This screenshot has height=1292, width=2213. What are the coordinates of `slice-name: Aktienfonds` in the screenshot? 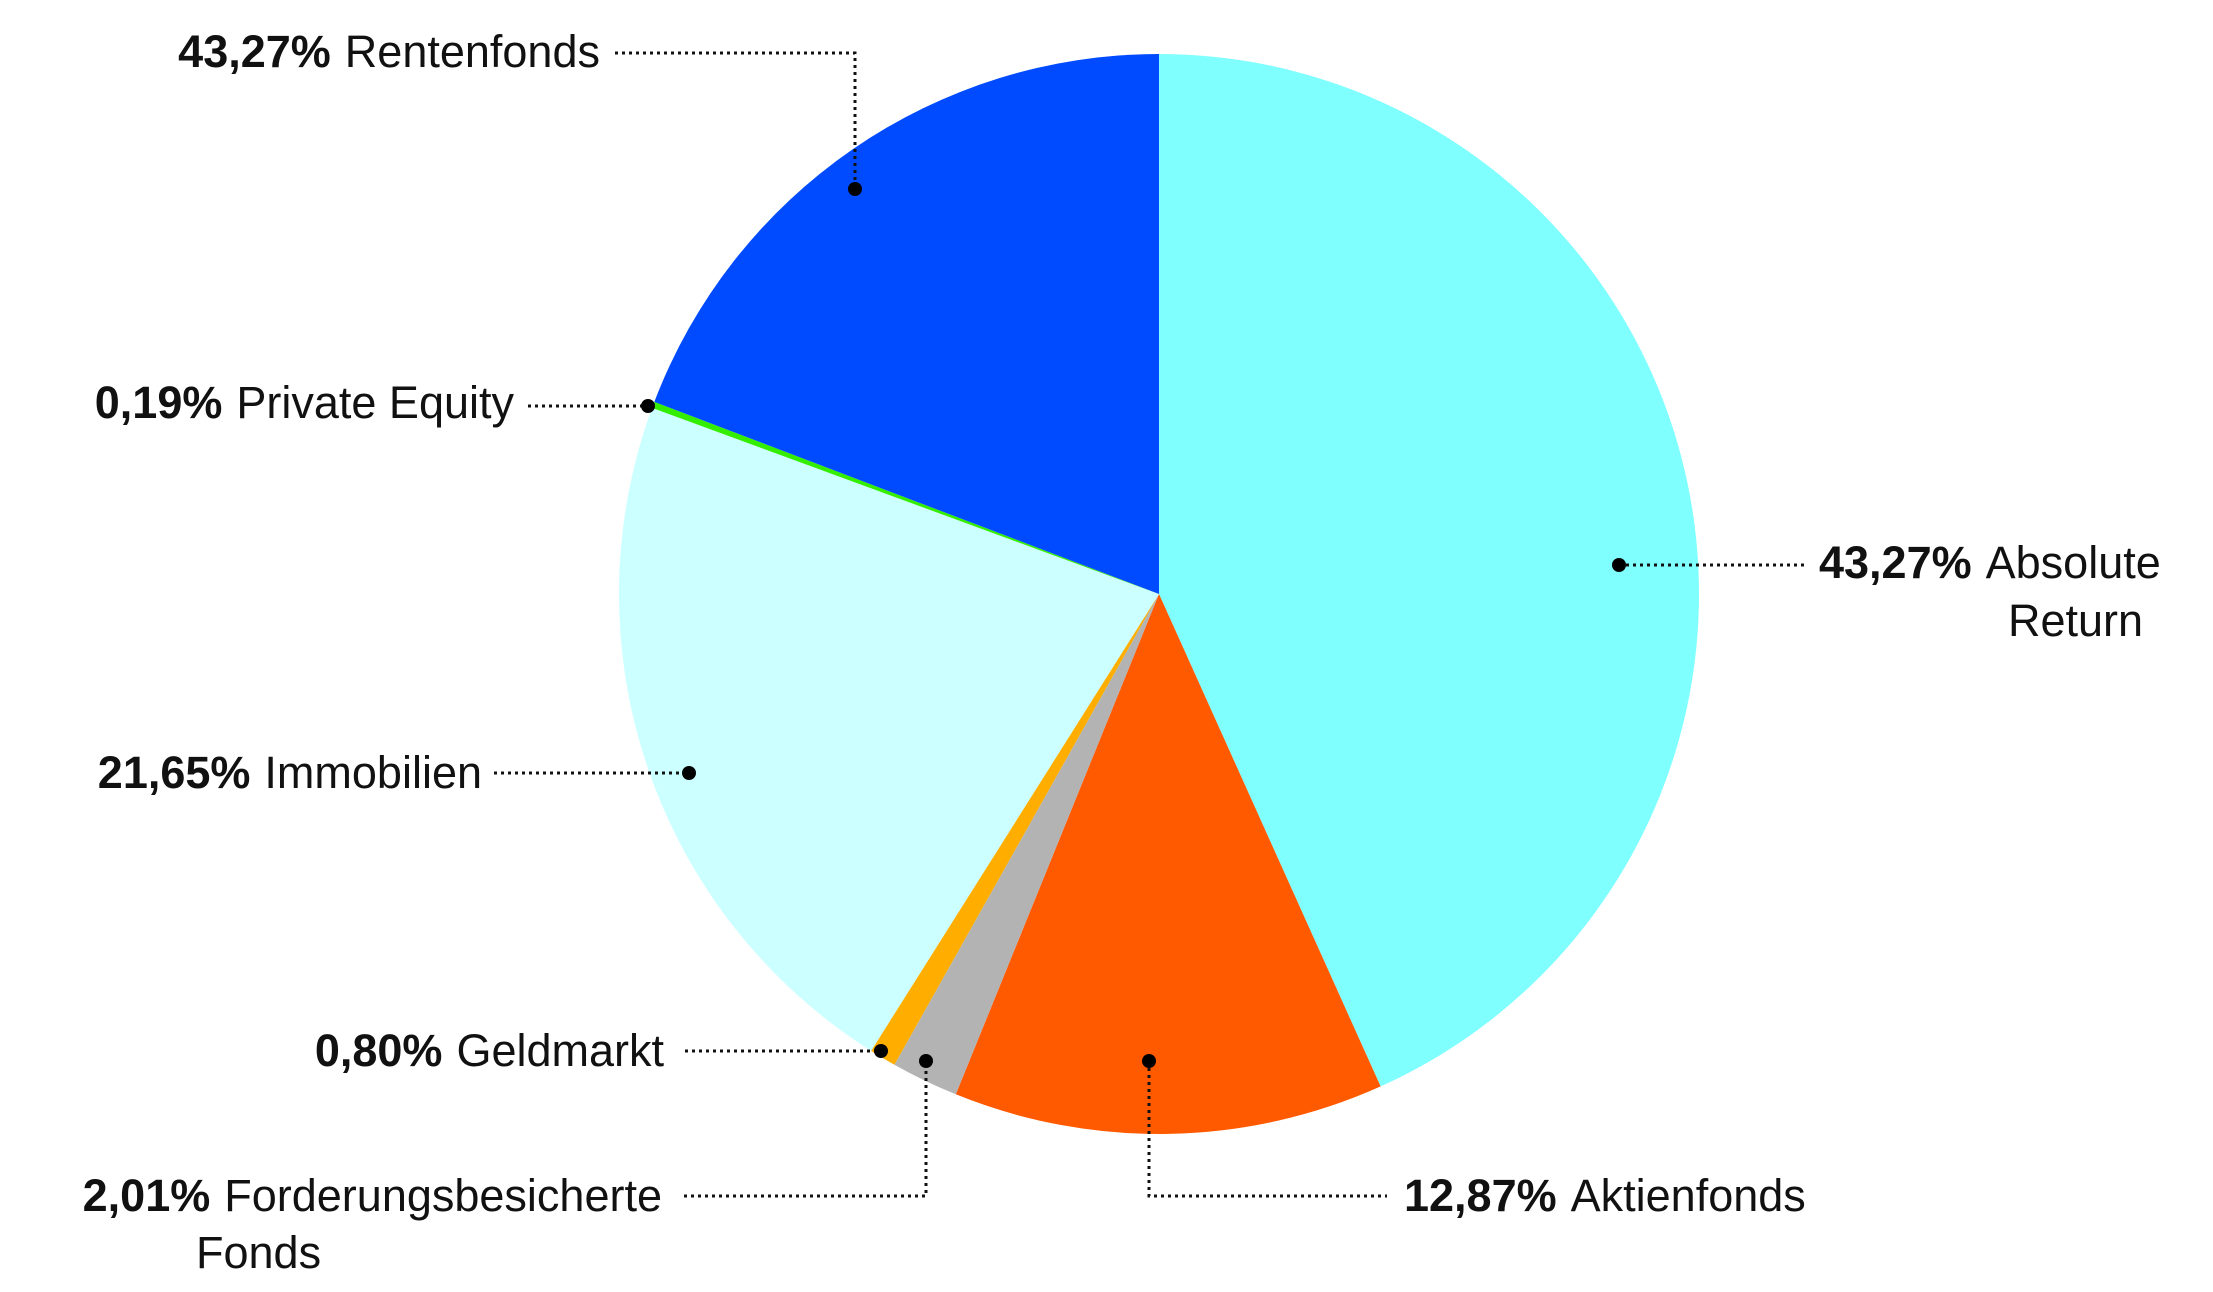 It's located at (1688, 1195).